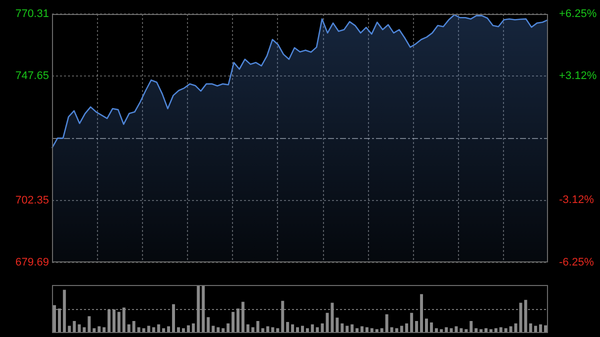 The image size is (600, 337). What do you see at coordinates (32, 262) in the screenshot?
I see `y-tick-label: 679.69` at bounding box center [32, 262].